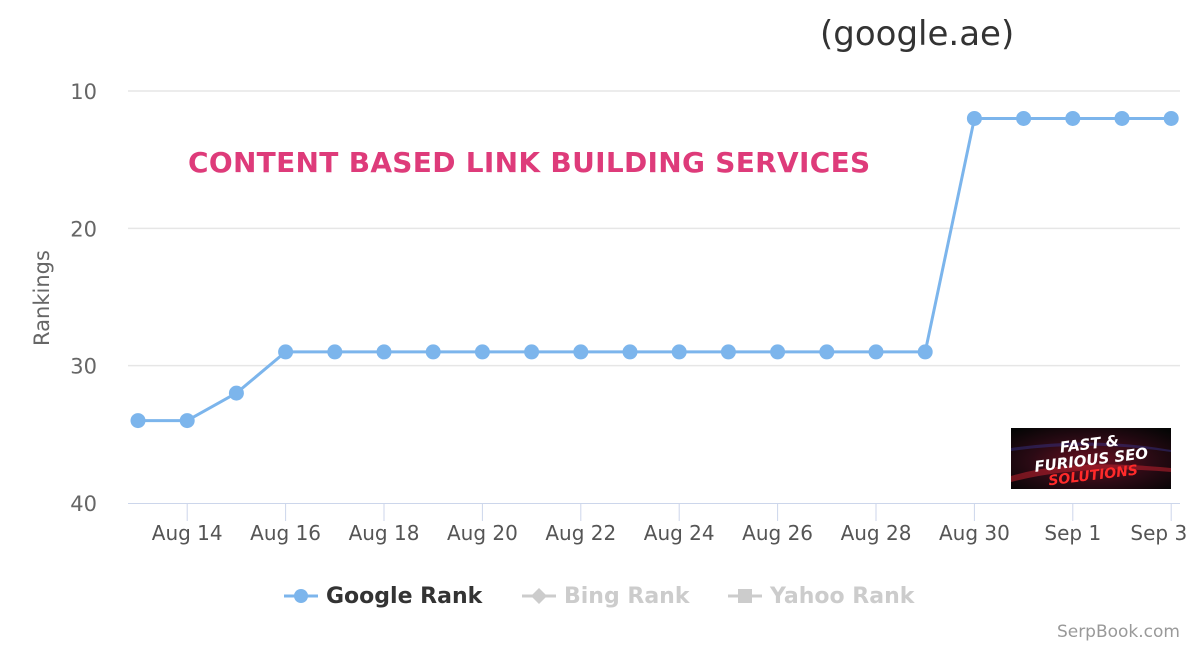 The image size is (1200, 650). I want to click on fast-furious-seo-logo: FAST & FURIOUS SEO SOLUTIONS, so click(1091, 458).